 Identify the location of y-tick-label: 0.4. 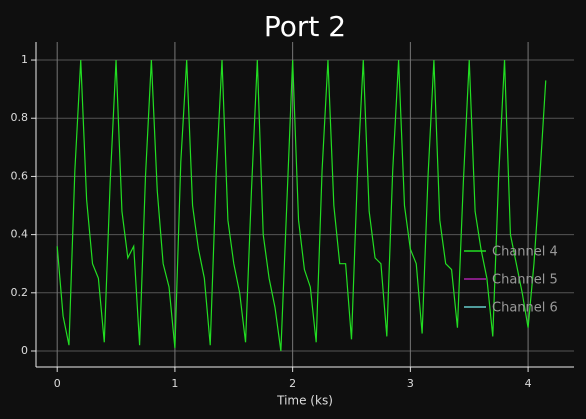
(20, 234).